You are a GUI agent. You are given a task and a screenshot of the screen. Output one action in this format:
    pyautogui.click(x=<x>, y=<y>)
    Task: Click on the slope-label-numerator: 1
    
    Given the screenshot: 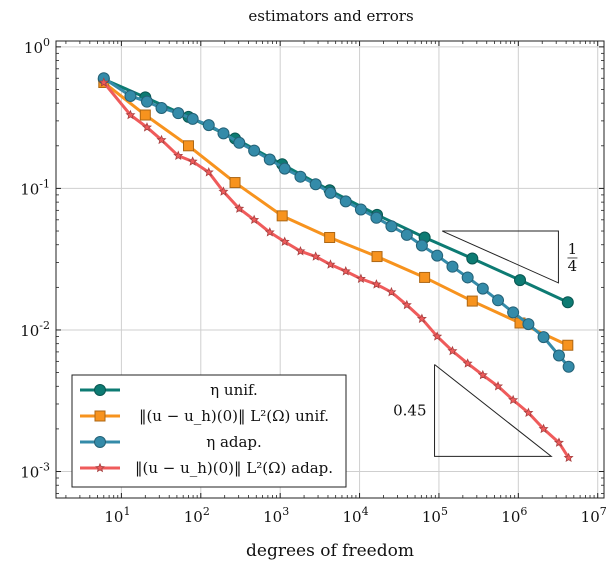 What is the action you would take?
    pyautogui.click(x=573, y=249)
    